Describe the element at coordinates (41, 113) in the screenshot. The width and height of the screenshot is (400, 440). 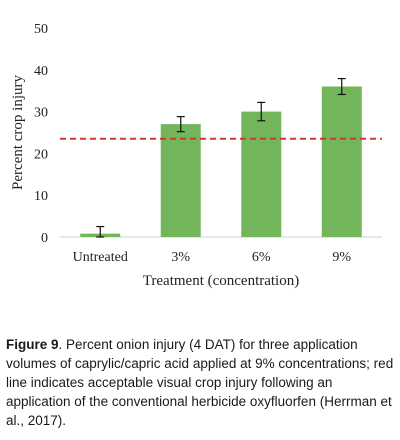
I see `y-tick-label: 30` at that location.